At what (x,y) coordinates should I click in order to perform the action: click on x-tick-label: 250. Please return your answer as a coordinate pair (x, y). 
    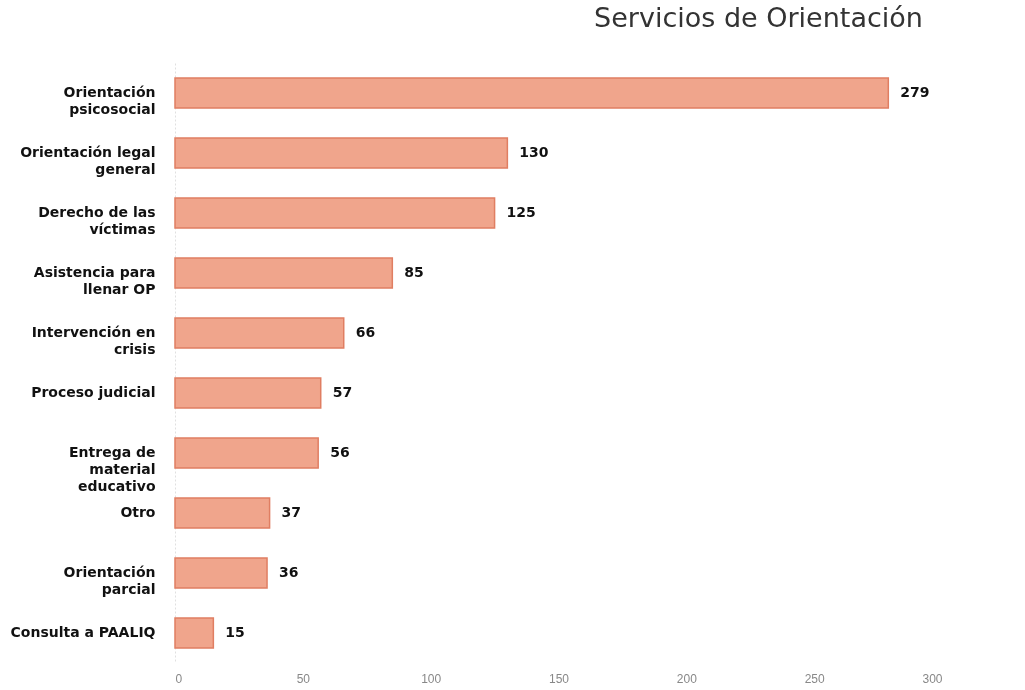
    Looking at the image, I should click on (814, 678).